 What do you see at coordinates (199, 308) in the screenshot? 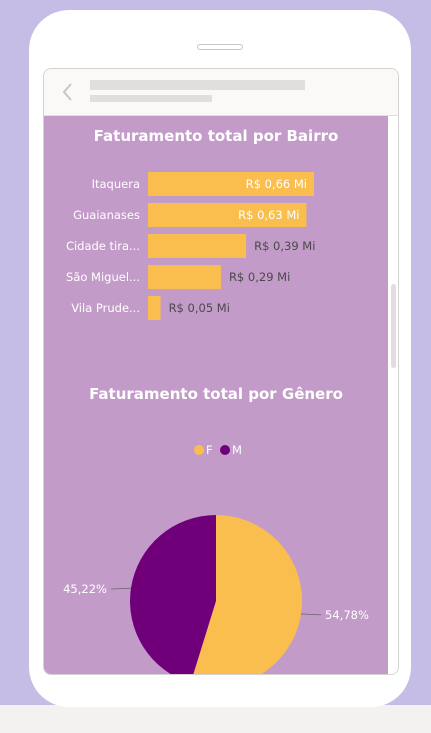
I see `bar-data-label: R$ 0,05 Mi` at bounding box center [199, 308].